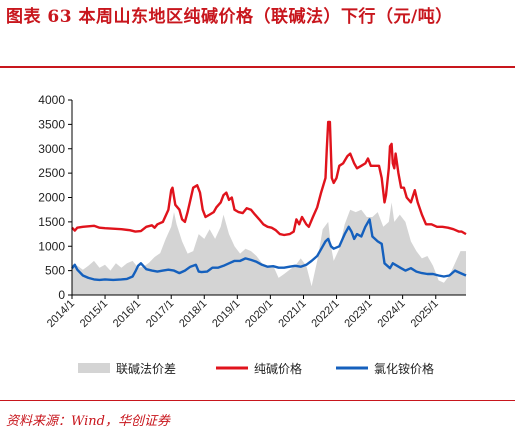  Describe the element at coordinates (358, 314) in the screenshot. I see `x-tick-label: 2023/1` at that location.